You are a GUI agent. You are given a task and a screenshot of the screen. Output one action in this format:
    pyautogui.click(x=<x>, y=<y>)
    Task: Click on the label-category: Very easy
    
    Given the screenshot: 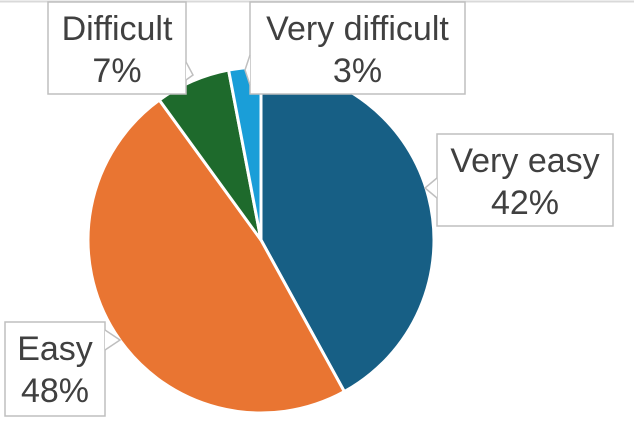 What is the action you would take?
    pyautogui.click(x=524, y=161)
    